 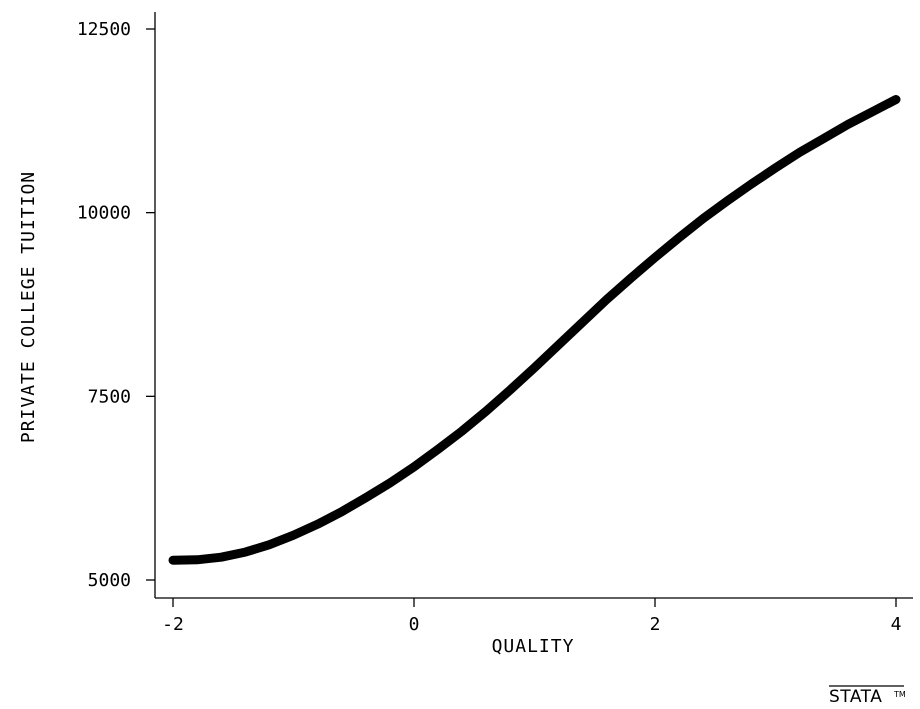 I want to click on x-tick-label: 2, so click(x=655, y=624).